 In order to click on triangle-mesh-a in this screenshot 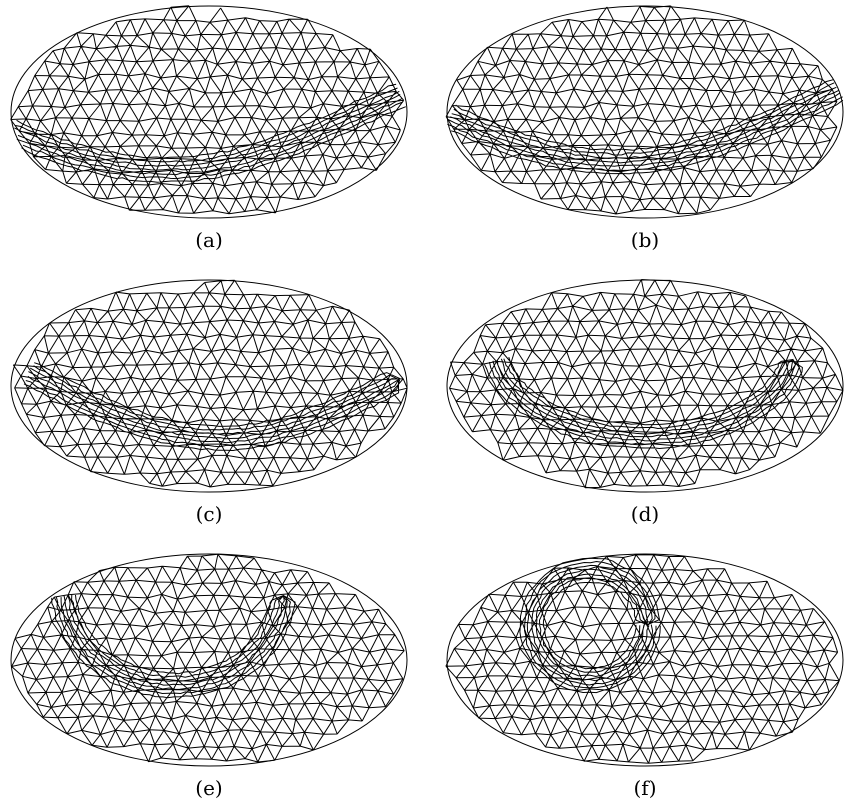, I will do `click(209, 112)`.